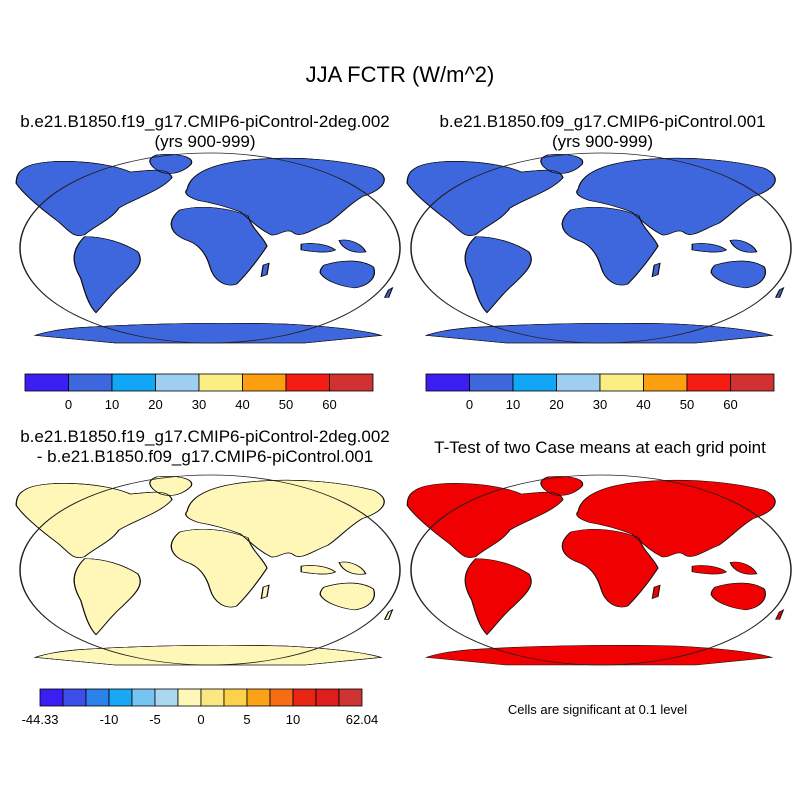 The height and width of the screenshot is (800, 800). I want to click on map-panel-difference, so click(209, 567).